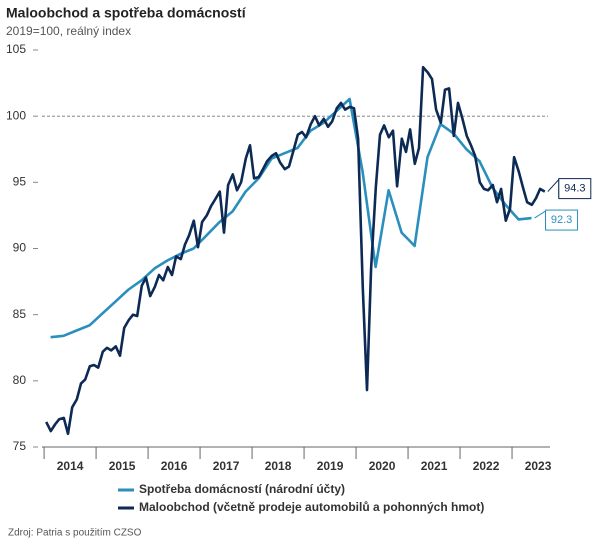  Describe the element at coordinates (434, 466) in the screenshot. I see `x-tick-label: 2021` at that location.